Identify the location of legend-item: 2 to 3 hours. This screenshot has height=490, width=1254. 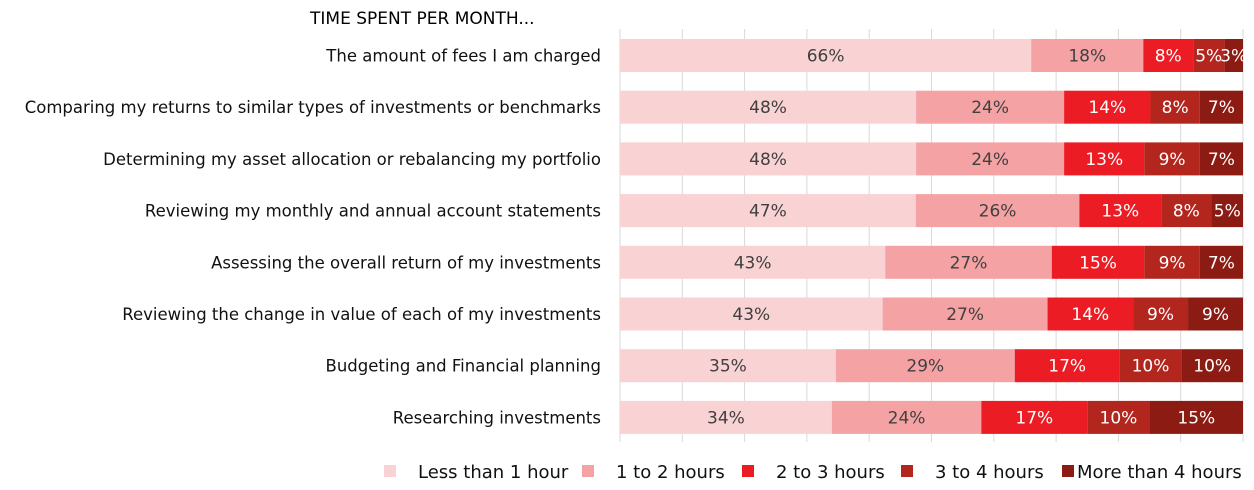
(813, 472).